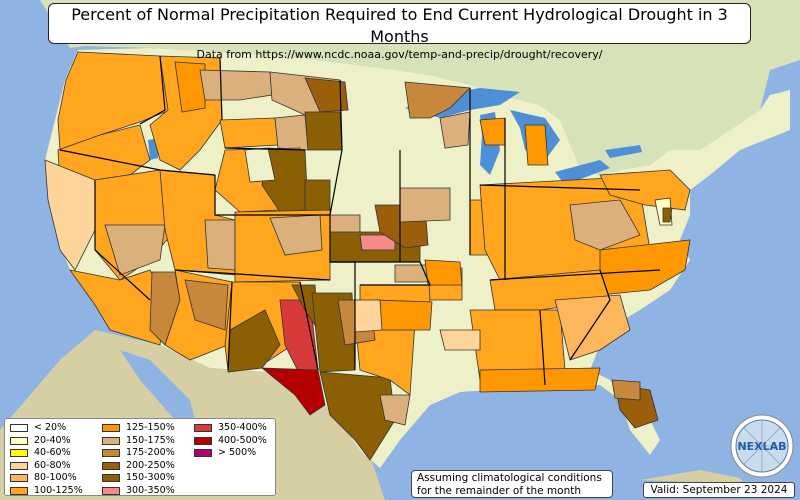 The width and height of the screenshot is (800, 500). Describe the element at coordinates (536, 145) in the screenshot. I see `region-mi-lower` at that location.